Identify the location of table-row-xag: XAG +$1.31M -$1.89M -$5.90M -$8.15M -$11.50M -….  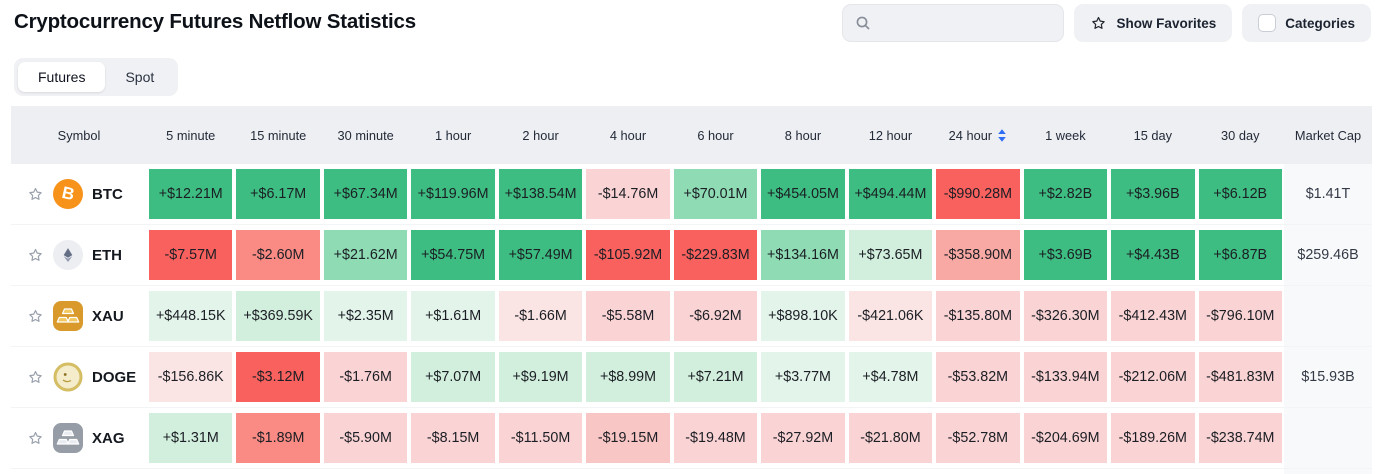
(691, 438).